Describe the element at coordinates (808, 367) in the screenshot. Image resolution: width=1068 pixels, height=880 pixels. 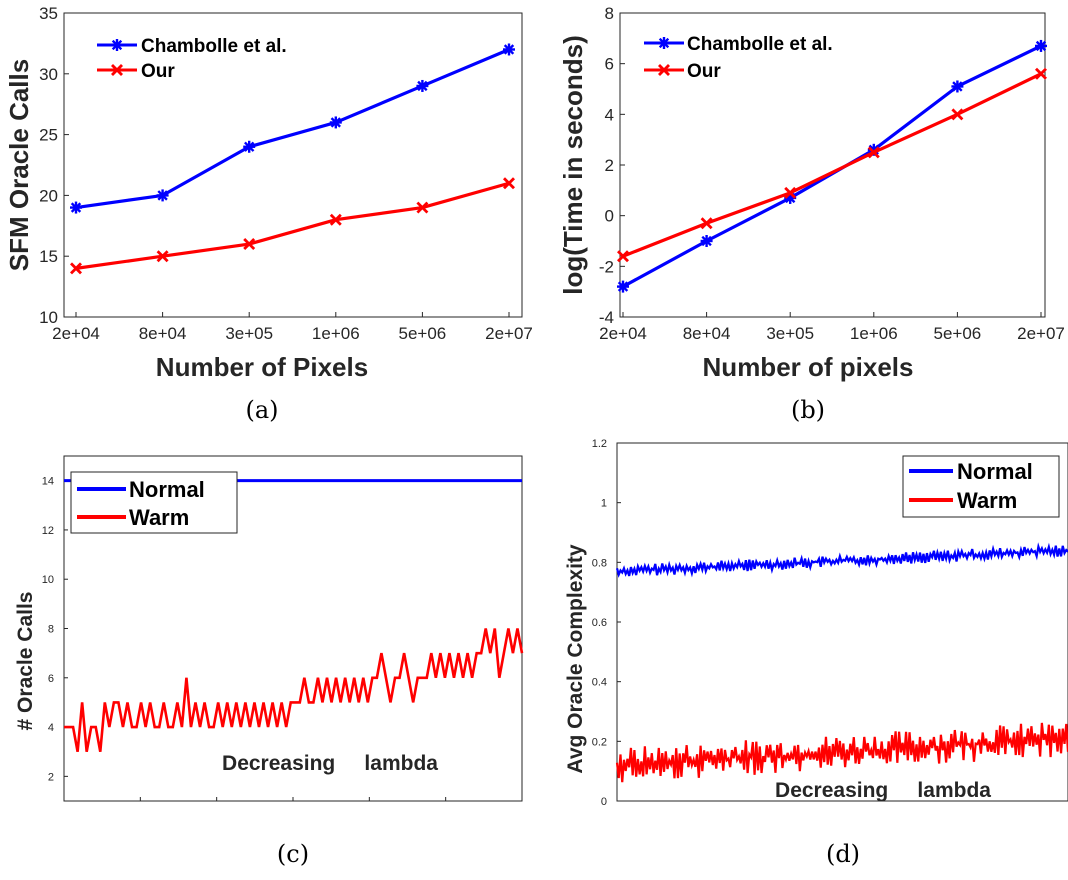
I see `x-axis-title: Number of pixels` at that location.